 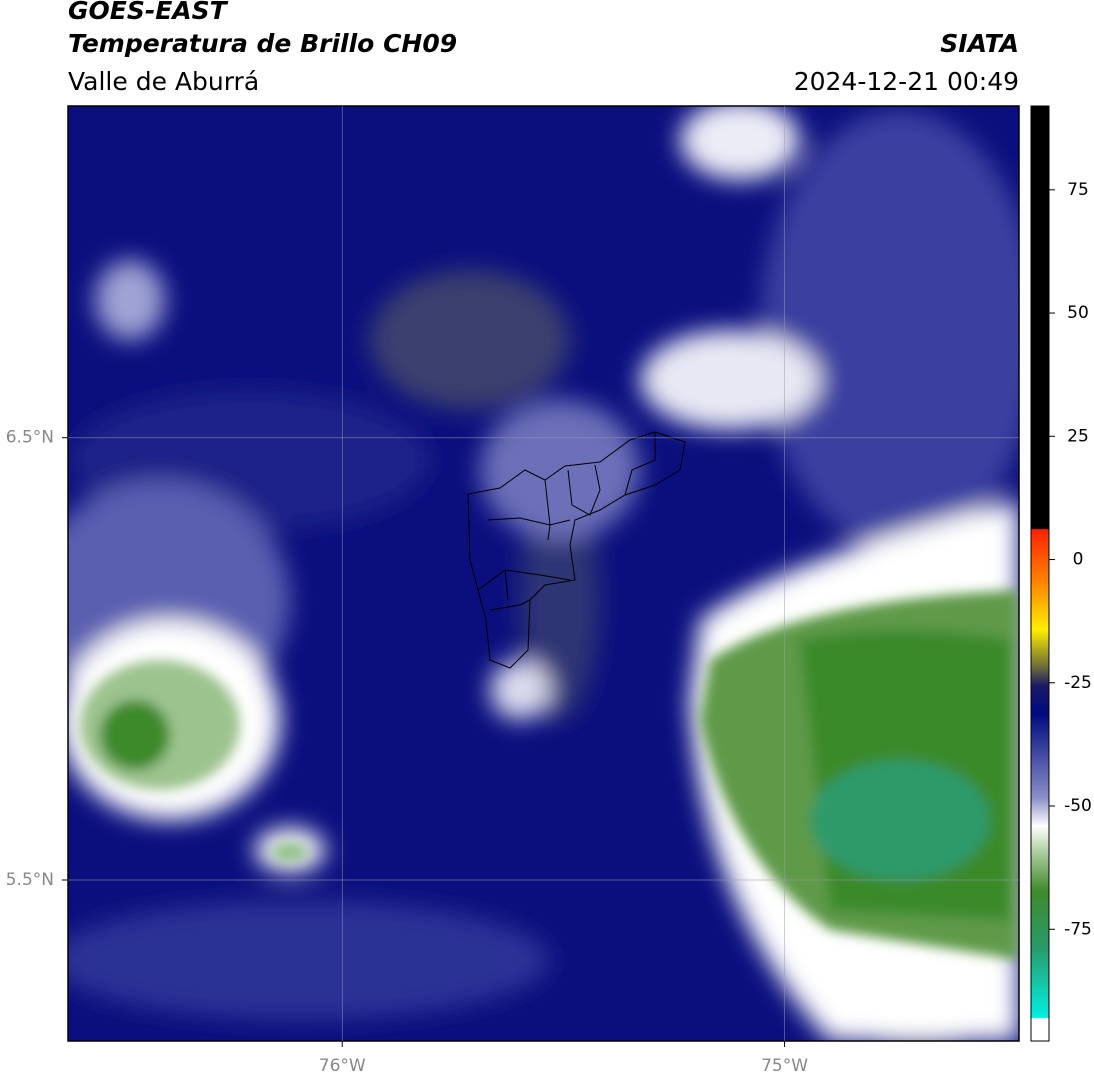 What do you see at coordinates (1078, 313) in the screenshot?
I see `colorbar-tick-label: 50` at bounding box center [1078, 313].